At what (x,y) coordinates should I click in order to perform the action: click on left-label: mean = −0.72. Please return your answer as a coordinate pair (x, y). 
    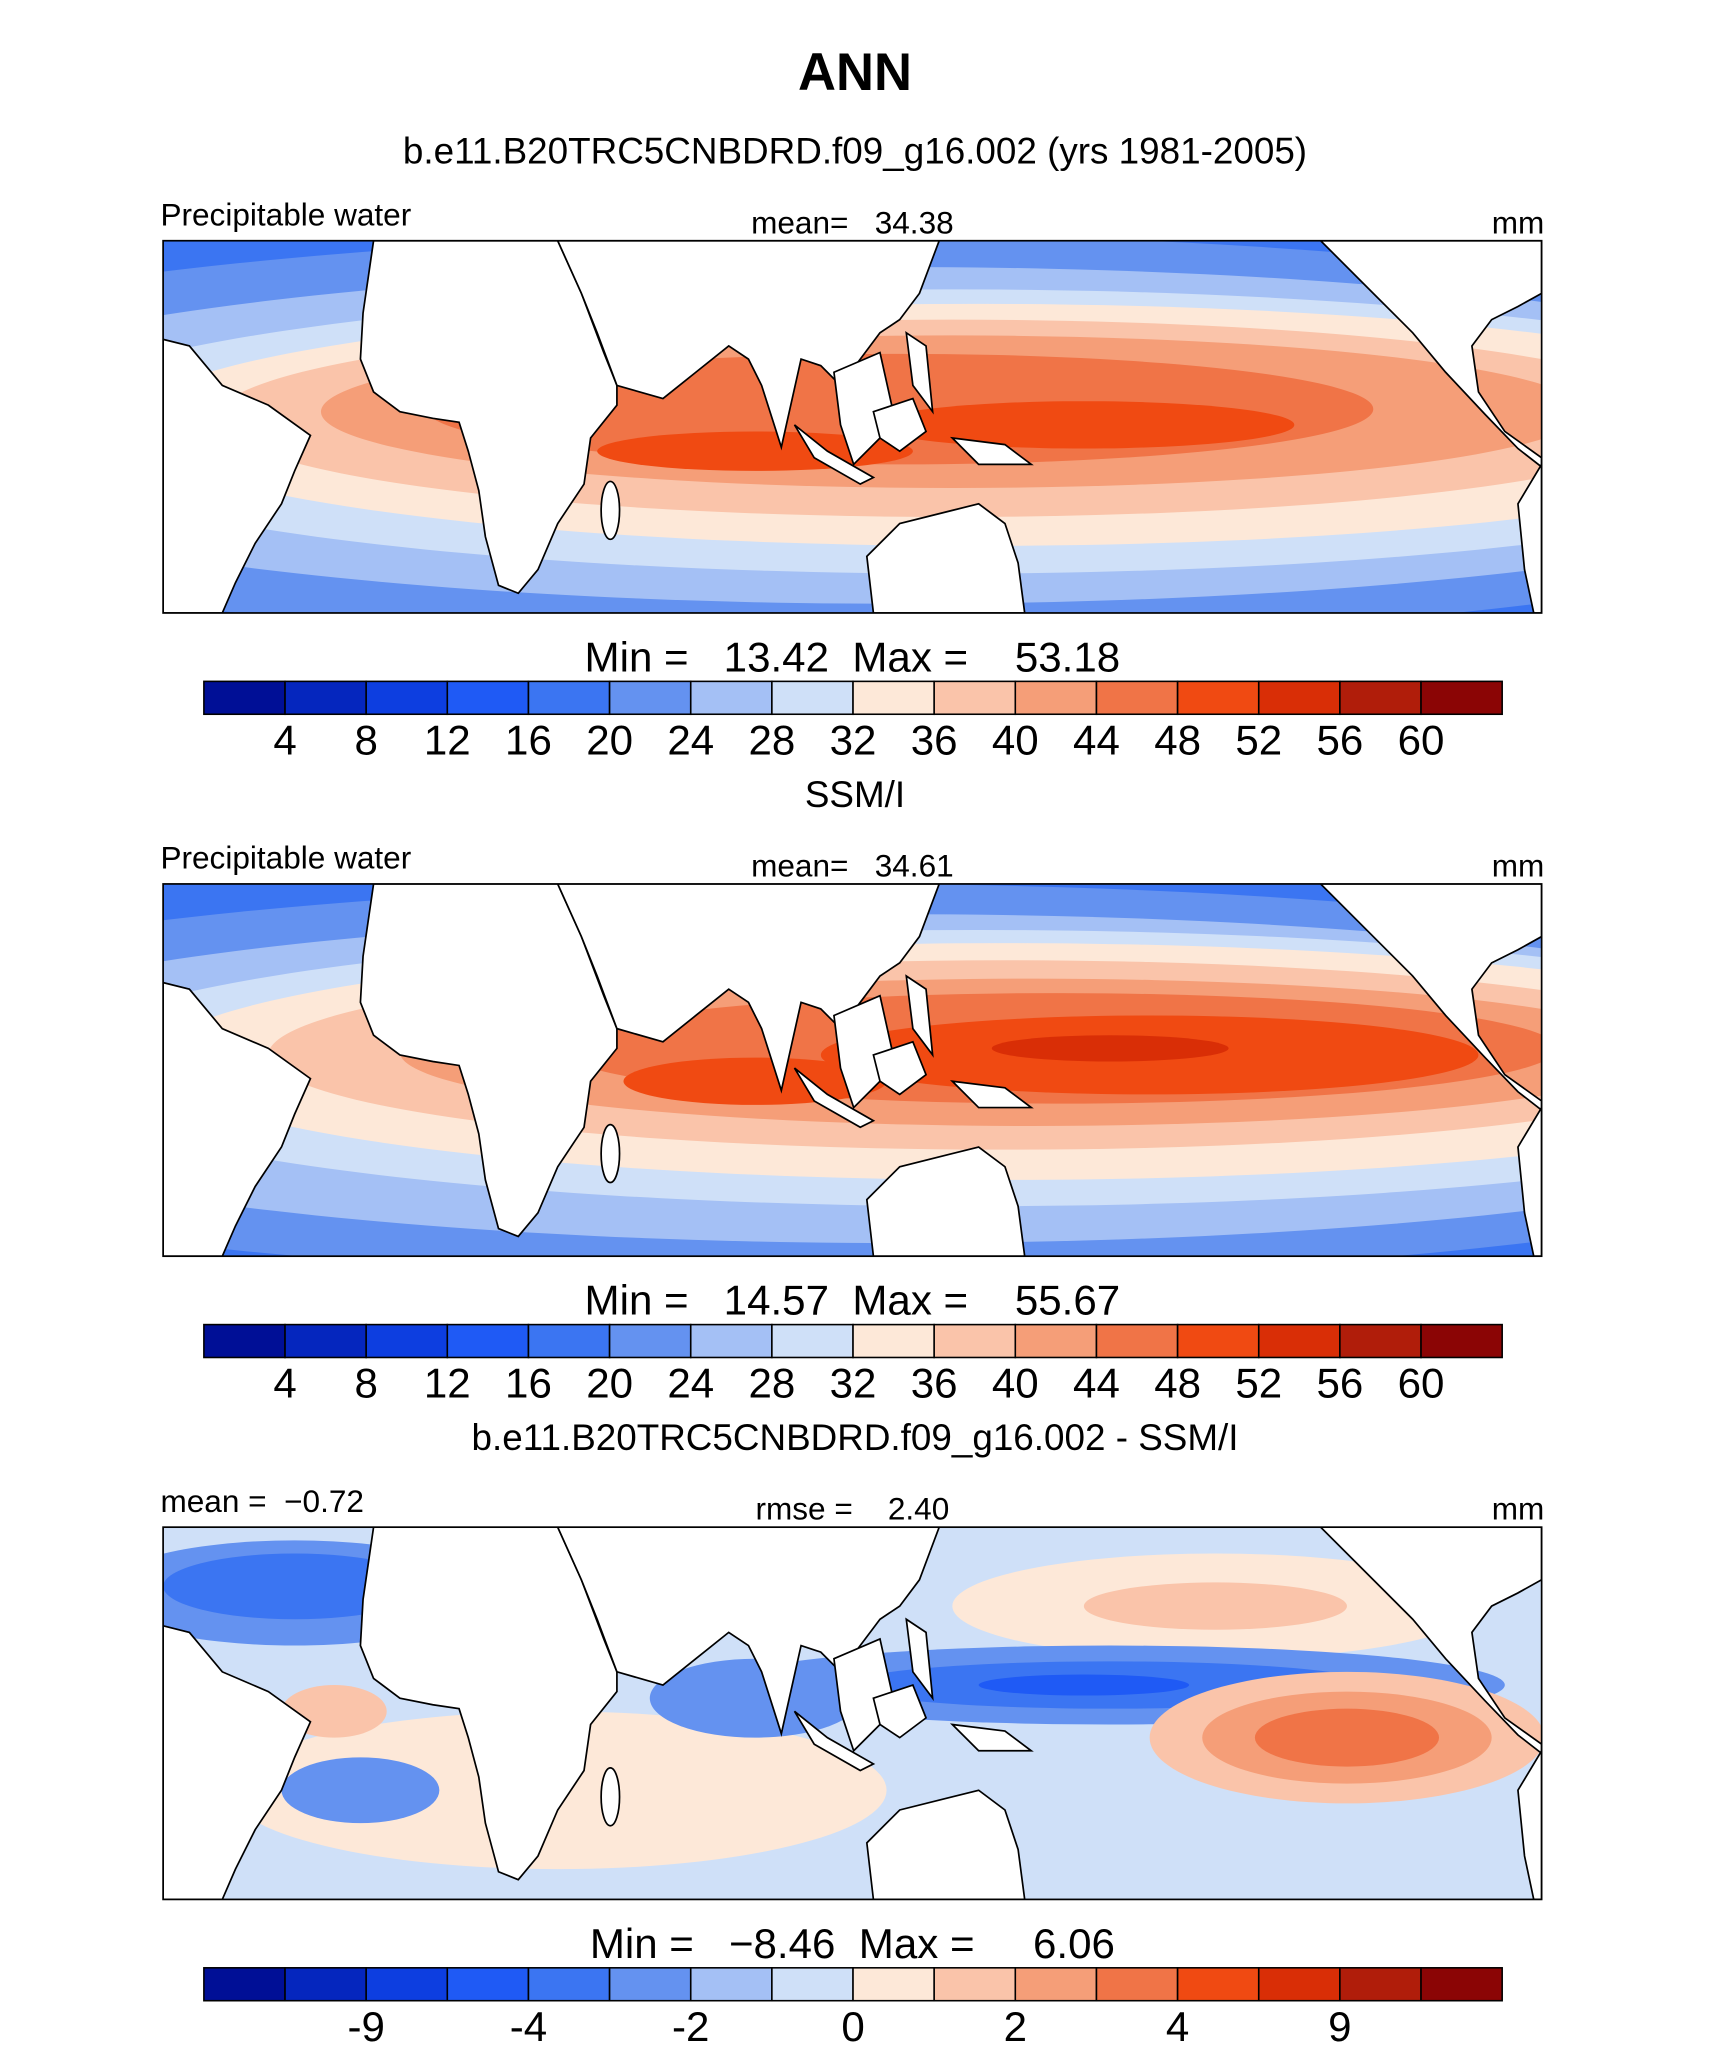
    Looking at the image, I should click on (261, 1501).